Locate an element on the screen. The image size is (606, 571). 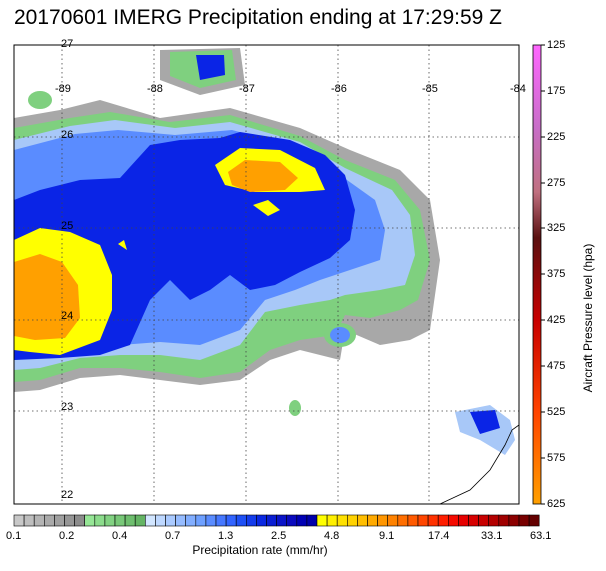
pressure-label: 525 is located at coordinates (556, 412).